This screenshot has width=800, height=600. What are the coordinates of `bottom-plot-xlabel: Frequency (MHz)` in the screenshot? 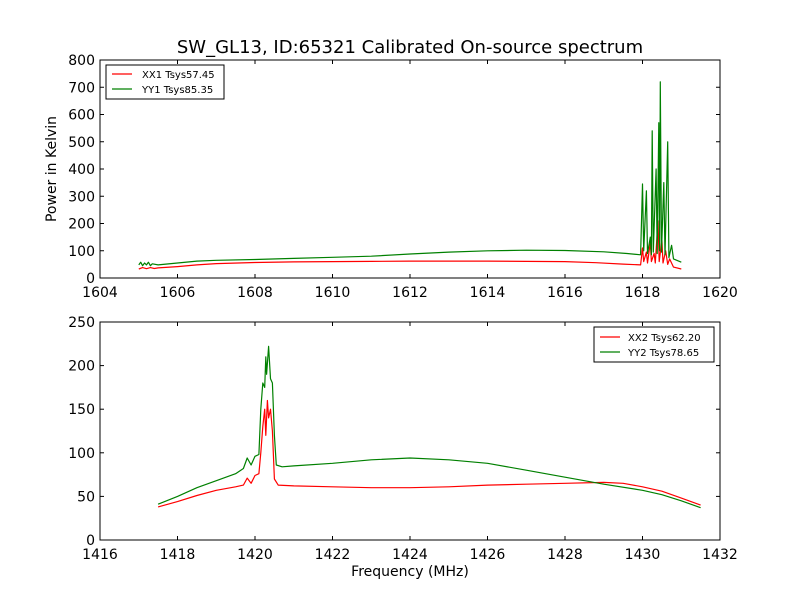 It's located at (410, 572).